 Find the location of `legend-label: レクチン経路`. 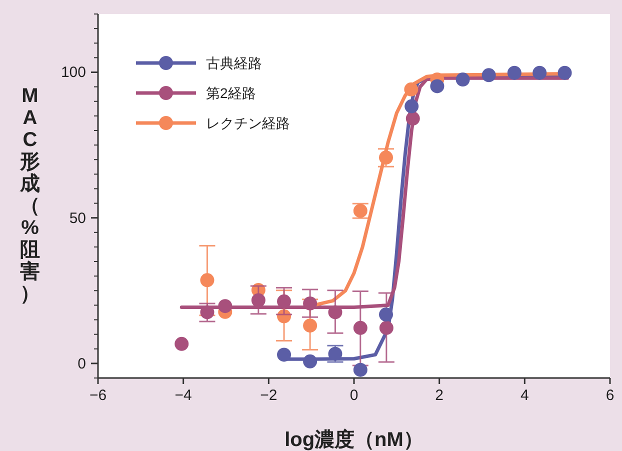

legend-label: レクチン経路 is located at coordinates (248, 123).